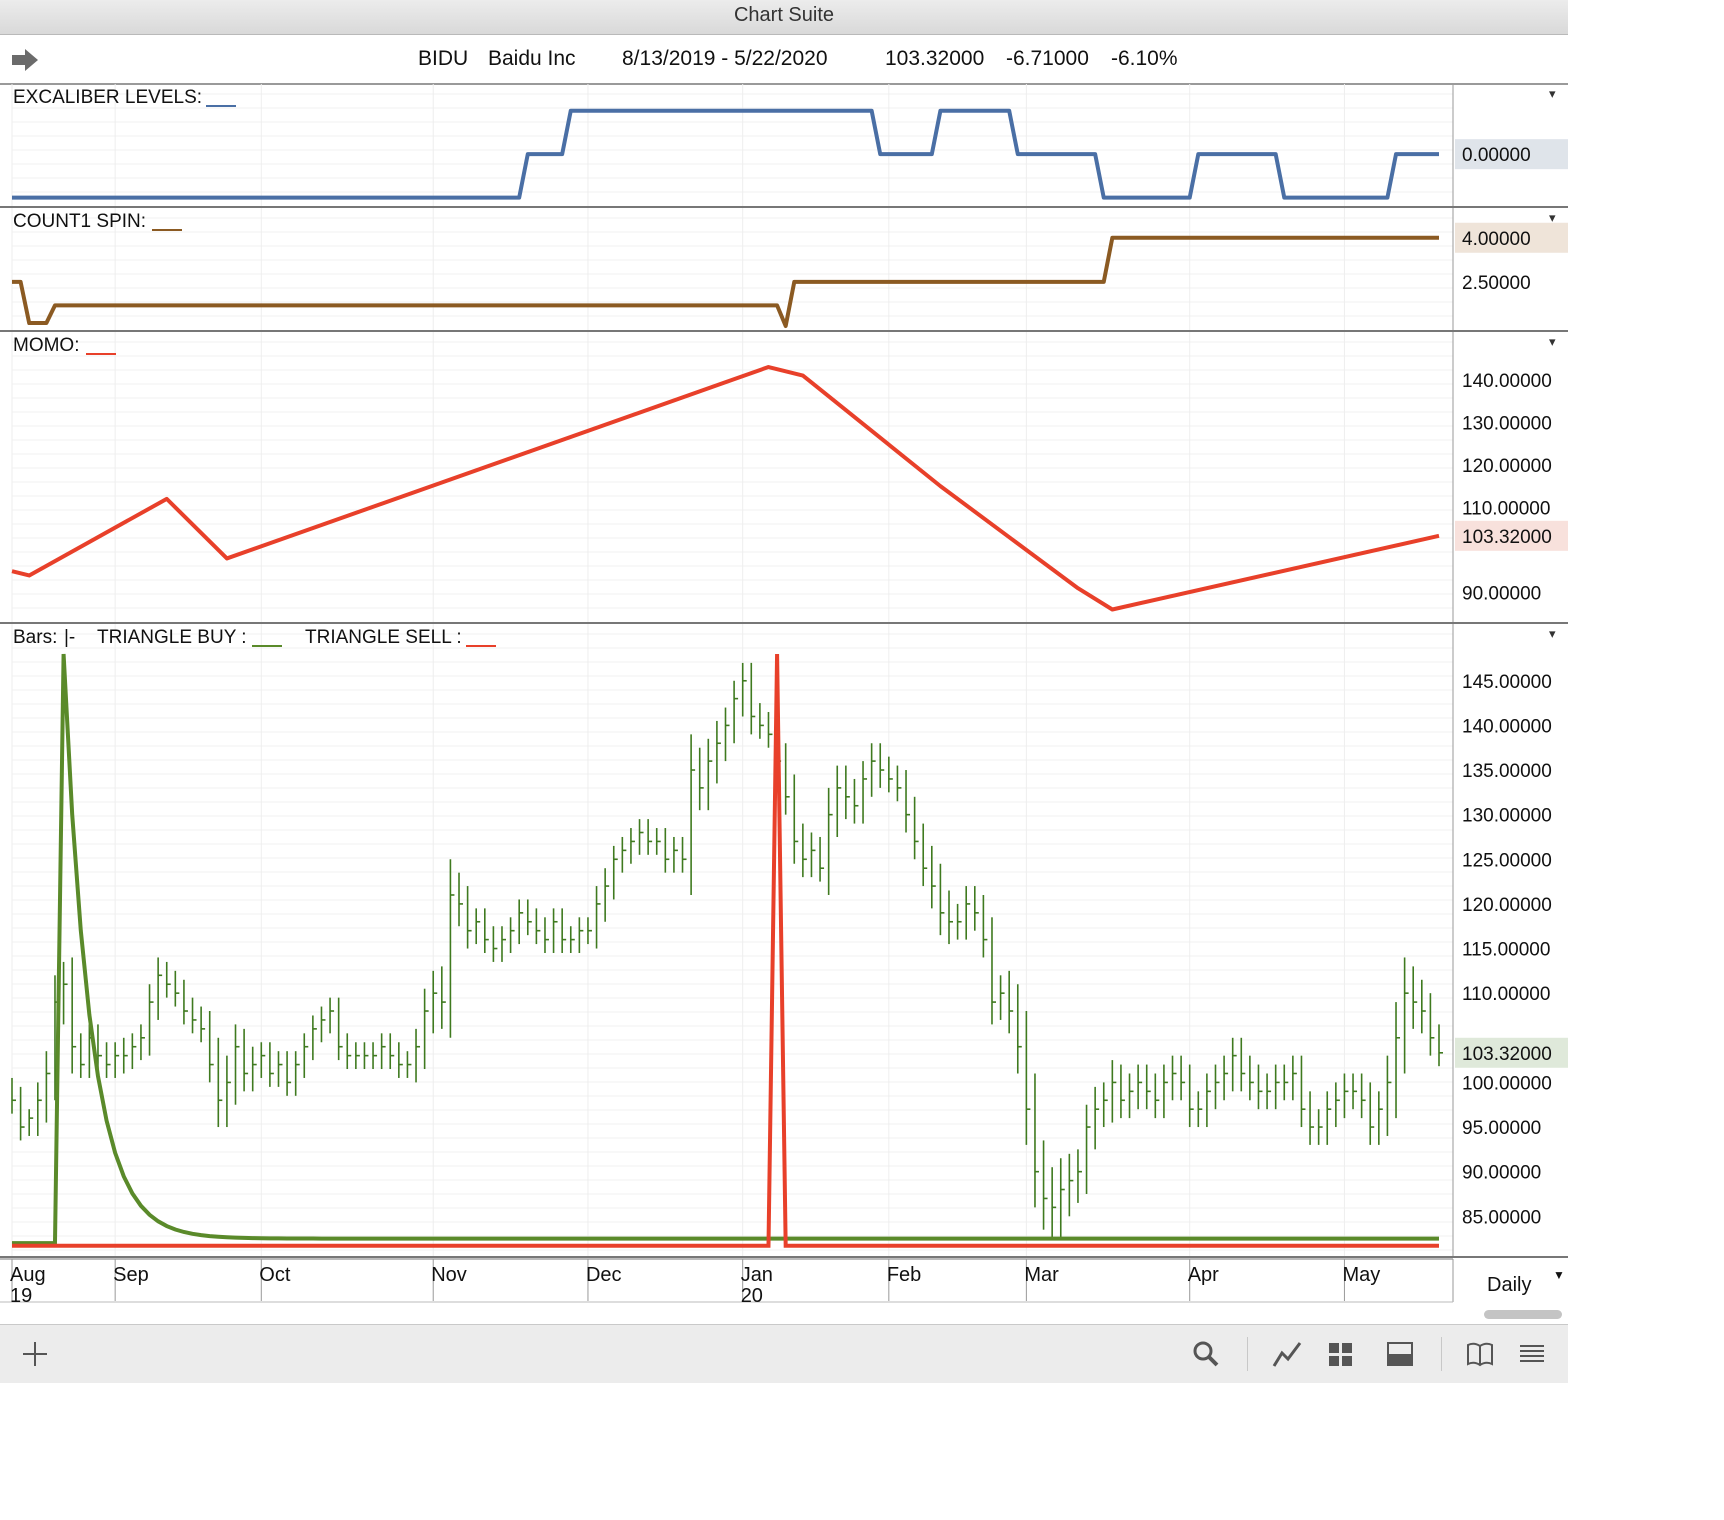 This screenshot has height=1520, width=1724. Describe the element at coordinates (1501, 1217) in the screenshot. I see `price-y-tick-label: 85.00000` at that location.